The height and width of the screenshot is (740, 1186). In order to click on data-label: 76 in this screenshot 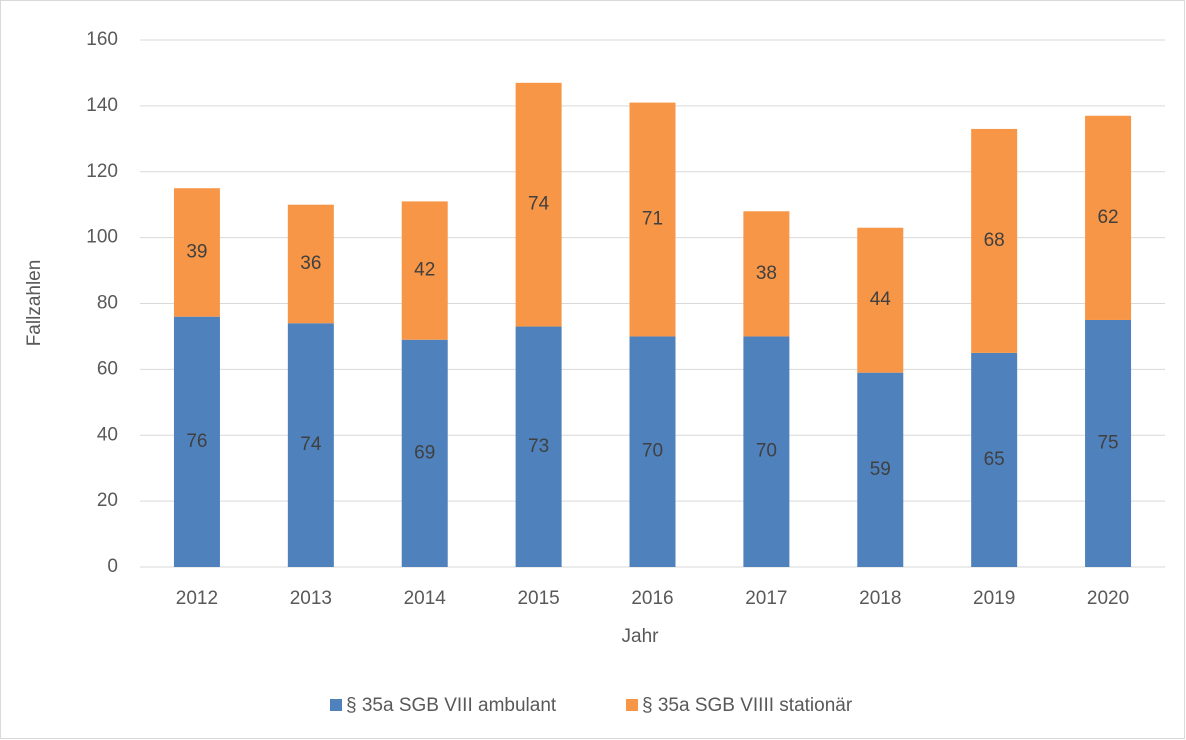, I will do `click(196, 441)`.